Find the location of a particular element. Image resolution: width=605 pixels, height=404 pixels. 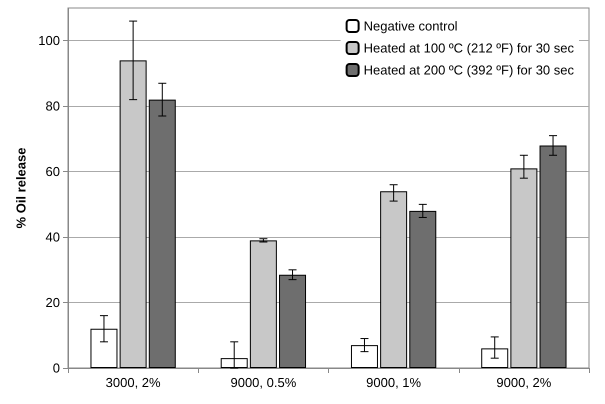

y-tick-label: 60 is located at coordinates (53, 172).